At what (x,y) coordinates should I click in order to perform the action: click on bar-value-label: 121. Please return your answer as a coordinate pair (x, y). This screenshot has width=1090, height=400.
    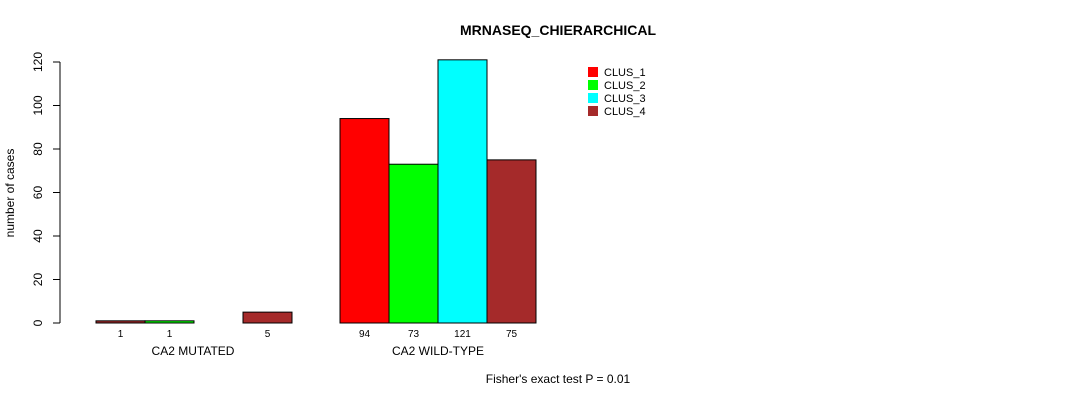
    Looking at the image, I should click on (462, 334).